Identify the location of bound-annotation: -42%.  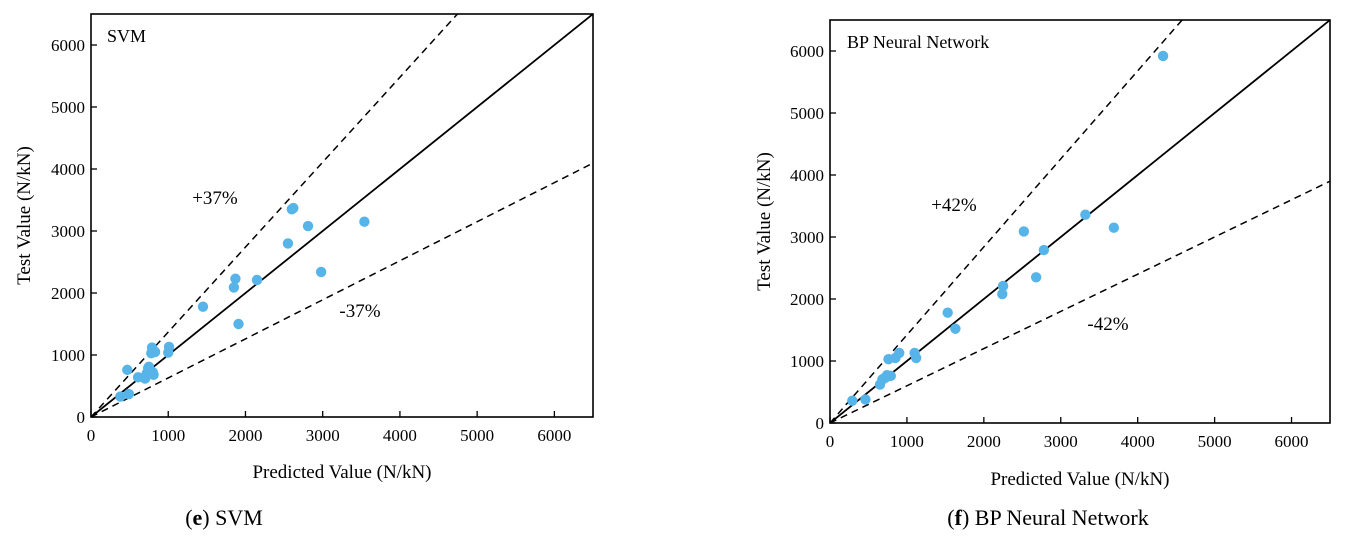
(1107, 324).